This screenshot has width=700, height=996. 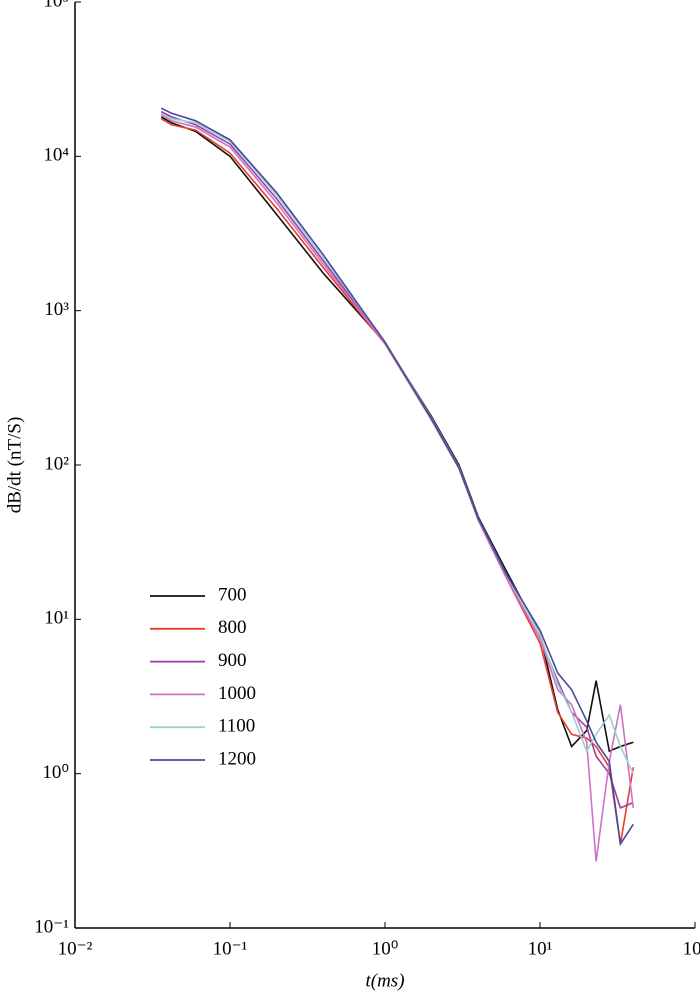 I want to click on x-tick-label: 10¹, so click(x=540, y=948).